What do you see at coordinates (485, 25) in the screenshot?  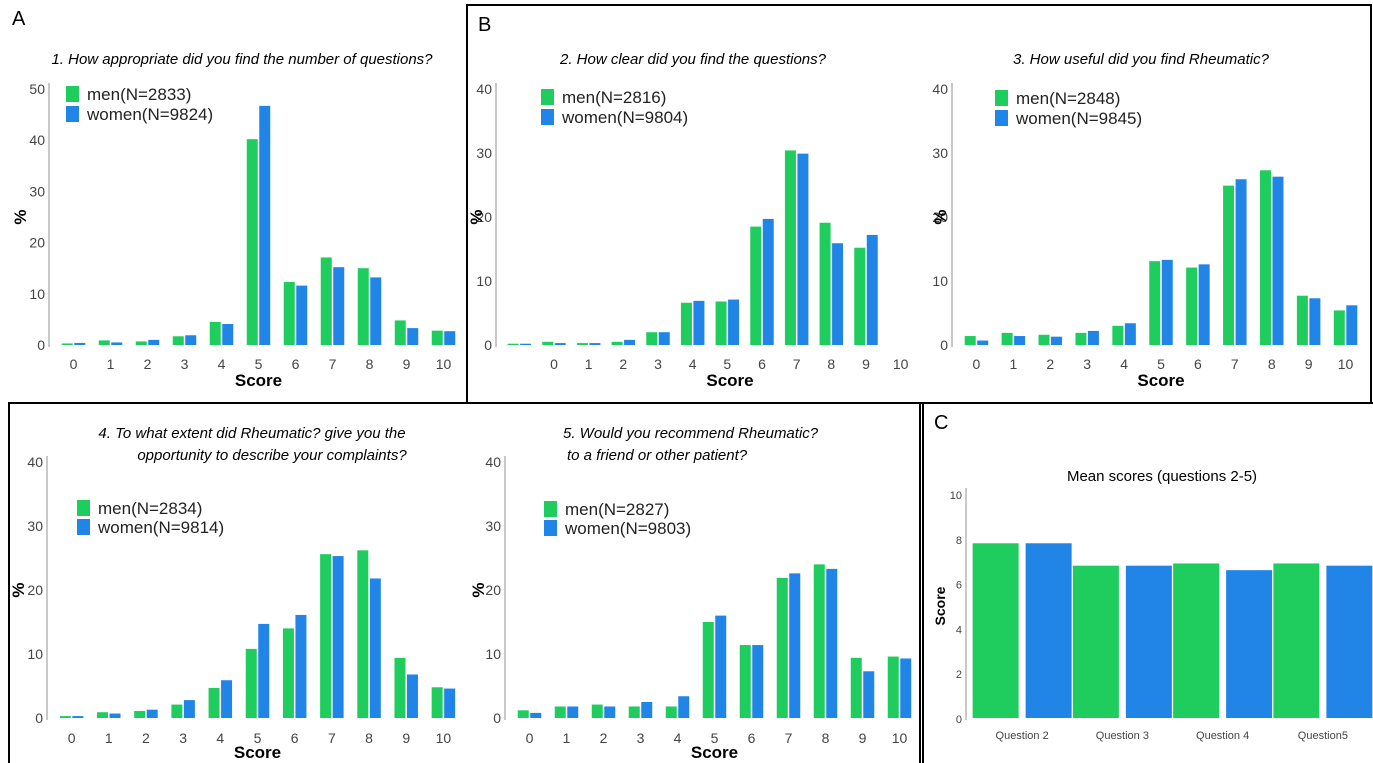 I see `panel-letter-b: B` at bounding box center [485, 25].